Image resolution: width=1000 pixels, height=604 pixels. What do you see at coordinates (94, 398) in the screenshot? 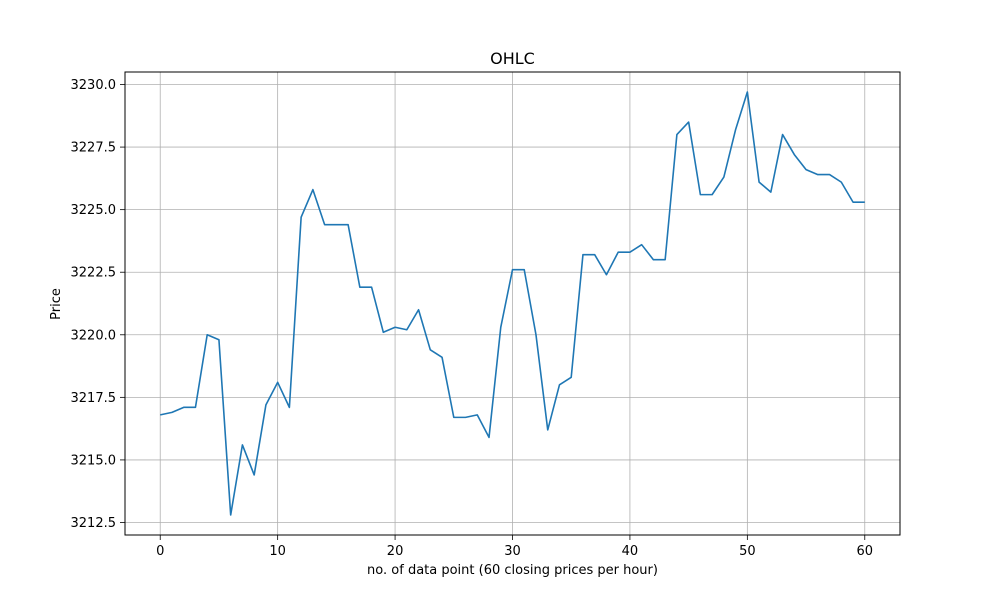
I see `y-tick-label: 3217.5` at bounding box center [94, 398].